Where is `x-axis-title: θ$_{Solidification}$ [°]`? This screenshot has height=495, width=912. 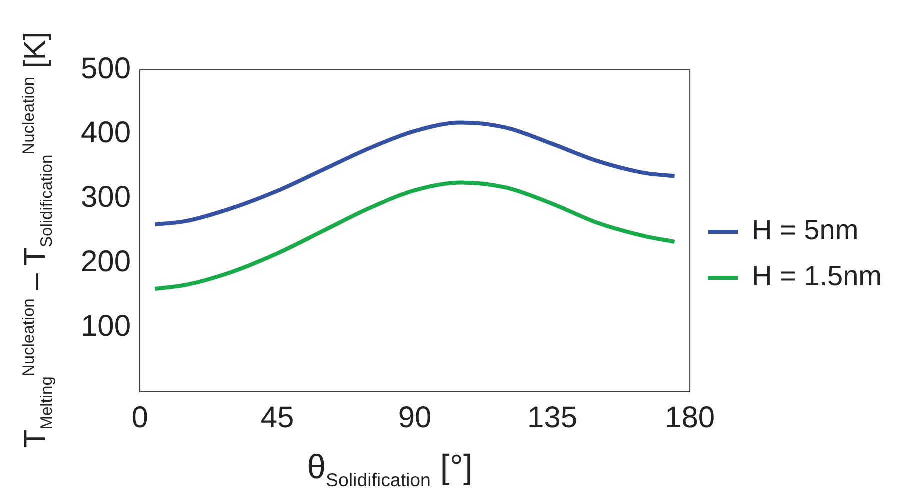 x-axis-title: θ$_{Solidification}$ [°] is located at coordinates (390, 470).